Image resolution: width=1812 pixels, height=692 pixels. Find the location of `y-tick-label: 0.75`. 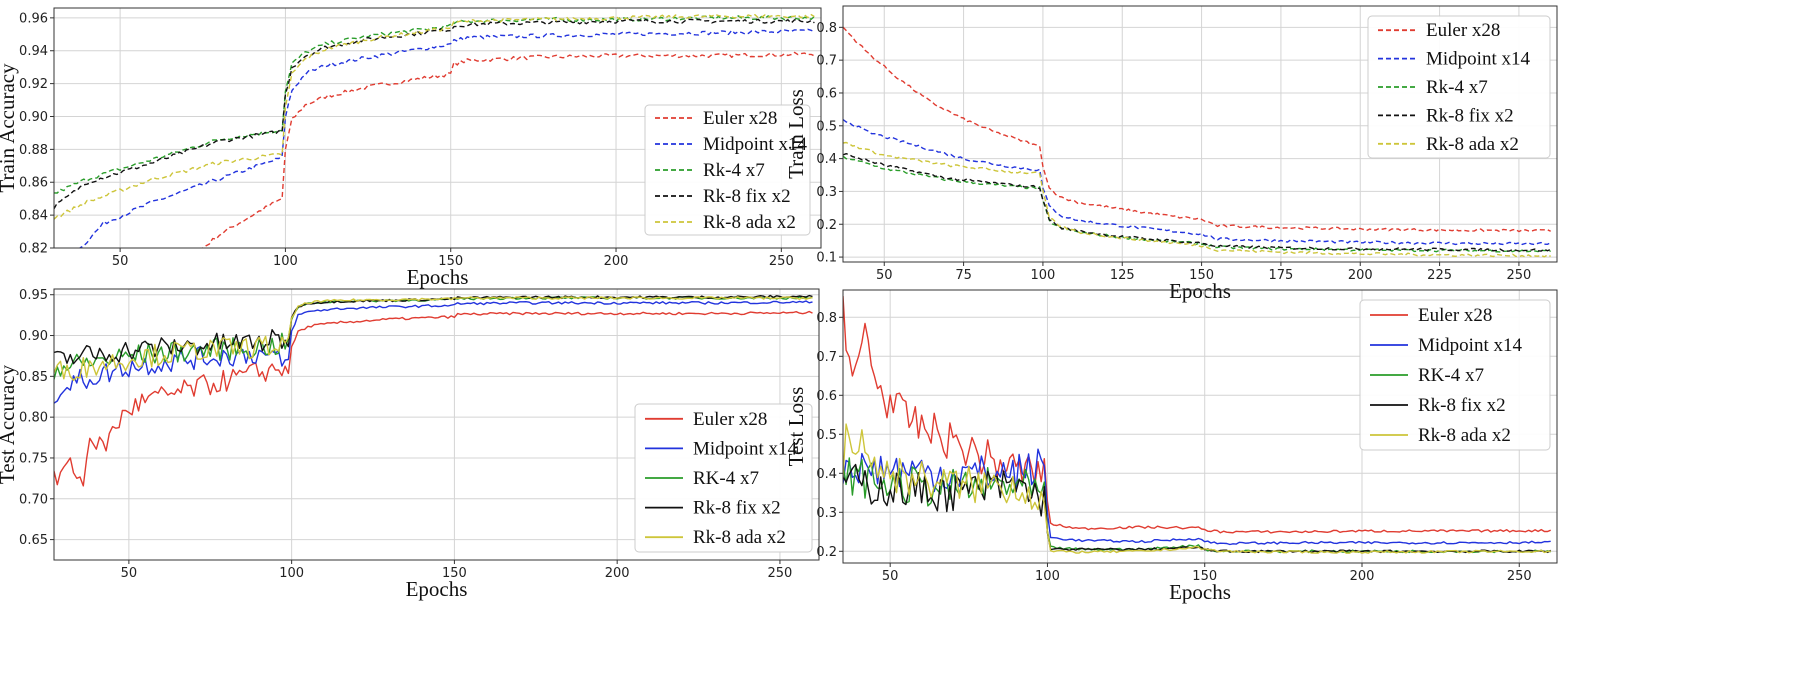

y-tick-label: 0.75 is located at coordinates (33, 458).